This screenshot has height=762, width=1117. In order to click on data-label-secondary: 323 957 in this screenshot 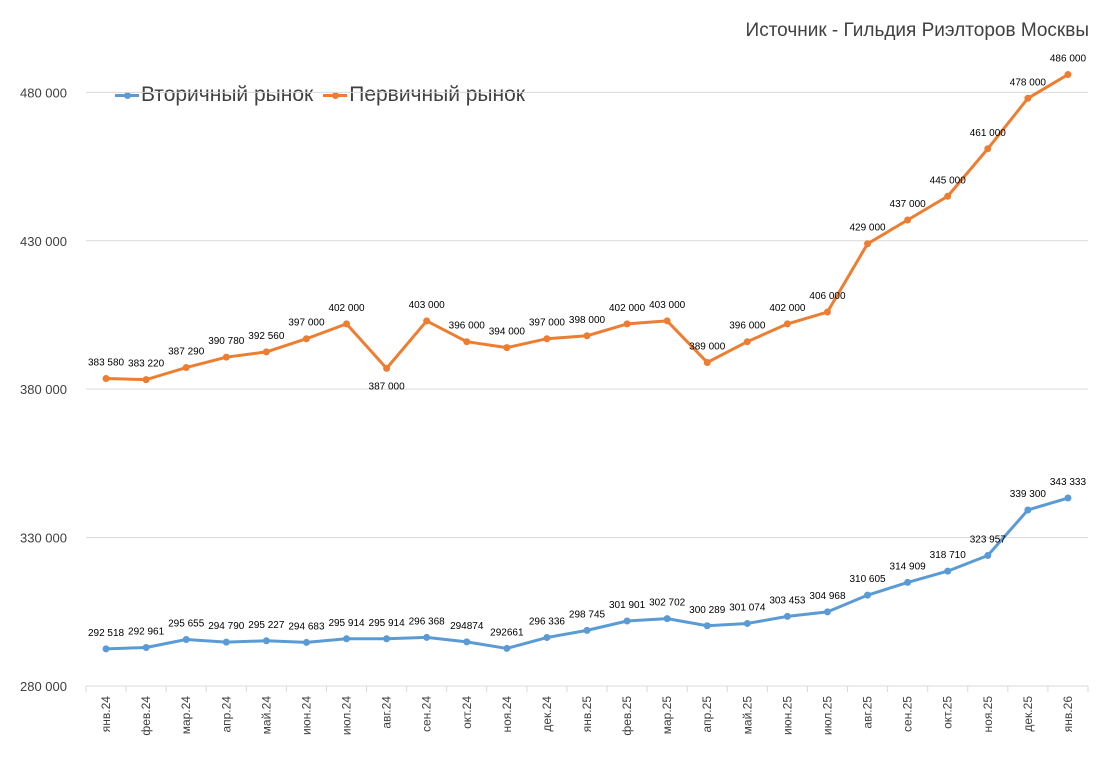, I will do `click(988, 540)`.